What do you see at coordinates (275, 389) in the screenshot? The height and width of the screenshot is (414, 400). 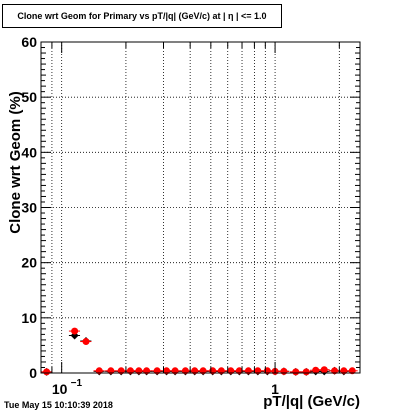 I see `x-tick-label: 1` at bounding box center [275, 389].